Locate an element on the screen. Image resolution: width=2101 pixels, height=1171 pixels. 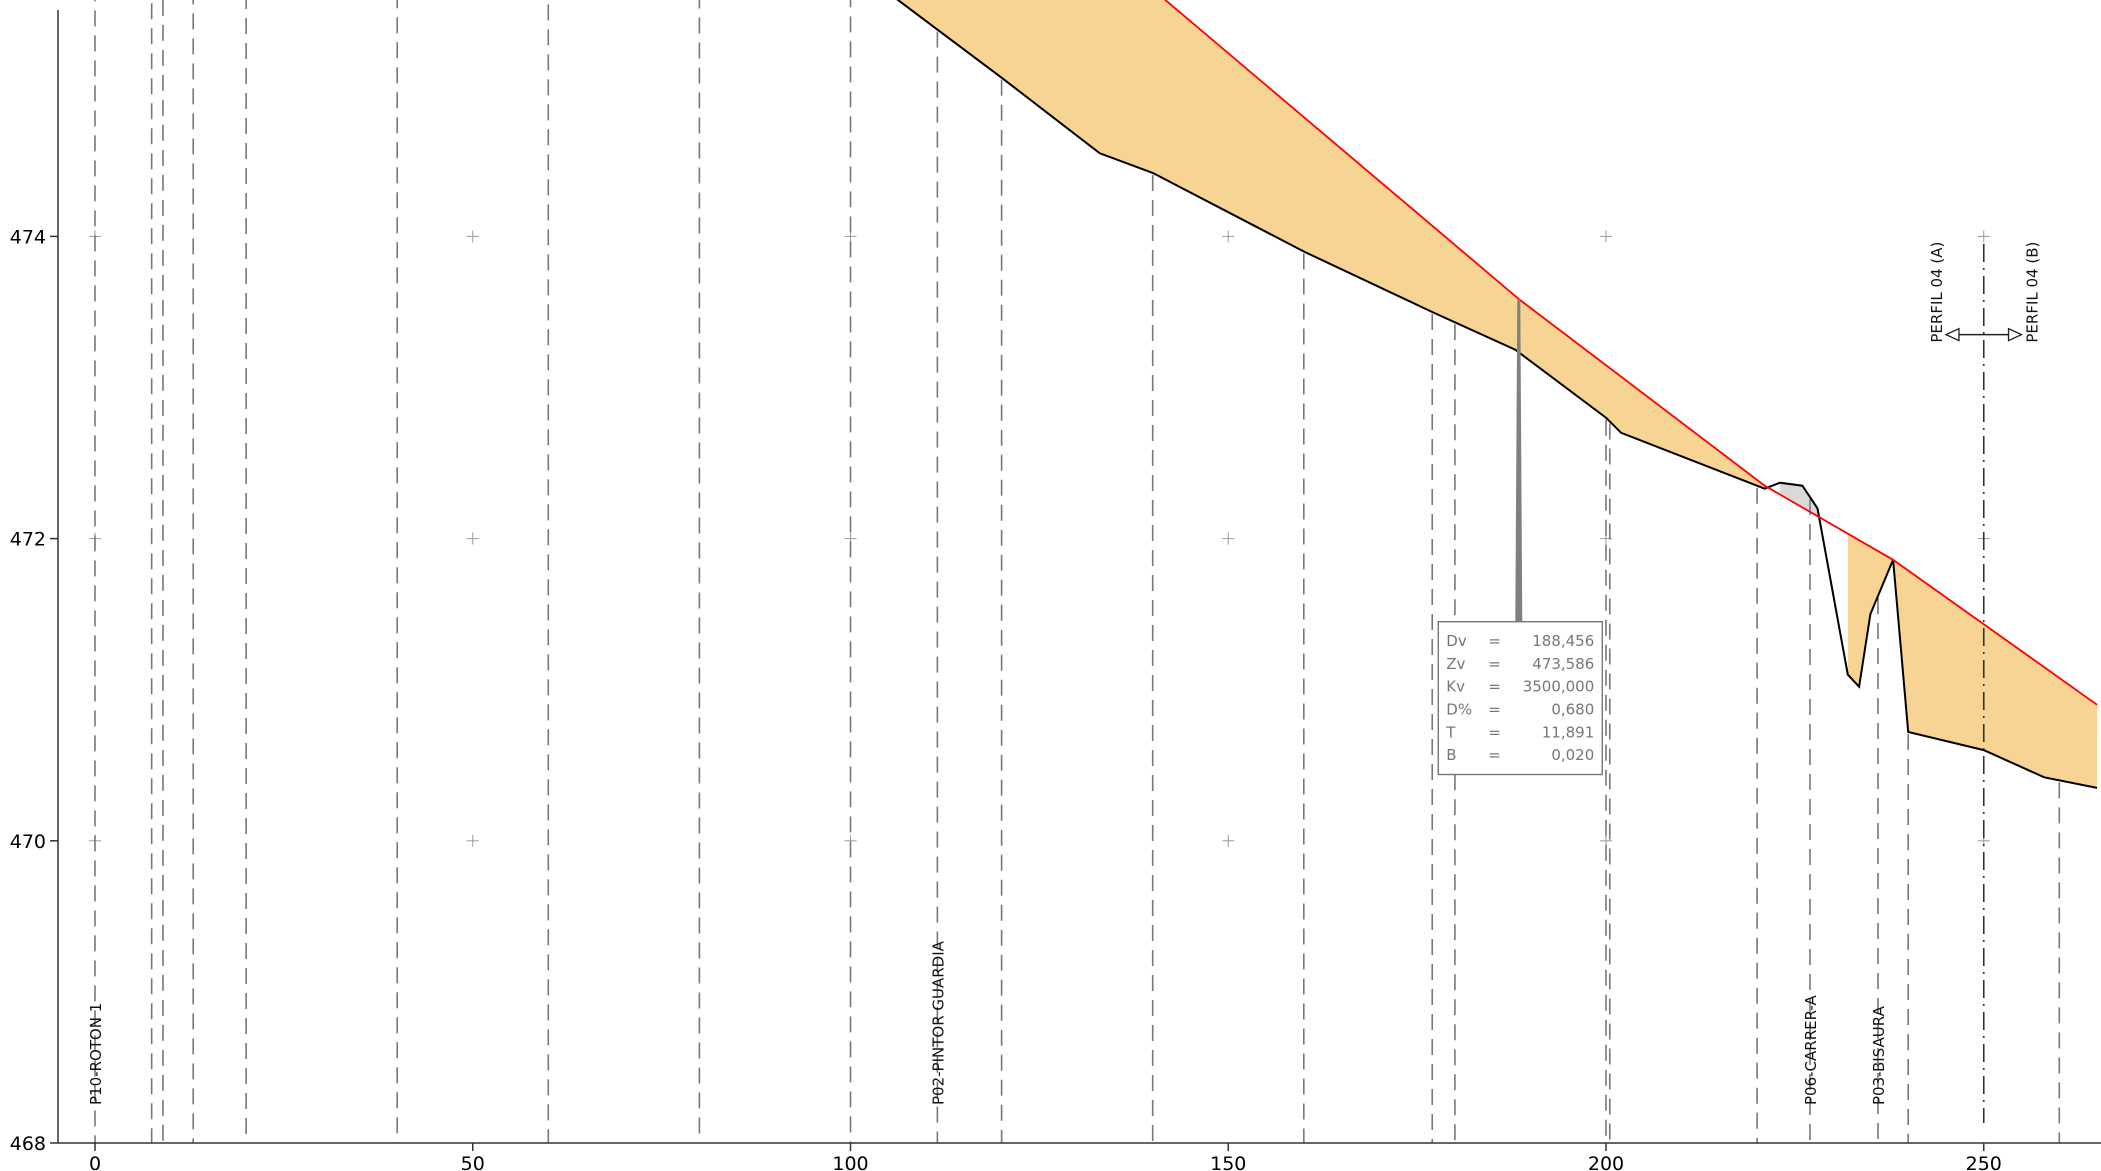
cross-section-label-a: PERFIL 04 (A) is located at coordinates (1937, 292).